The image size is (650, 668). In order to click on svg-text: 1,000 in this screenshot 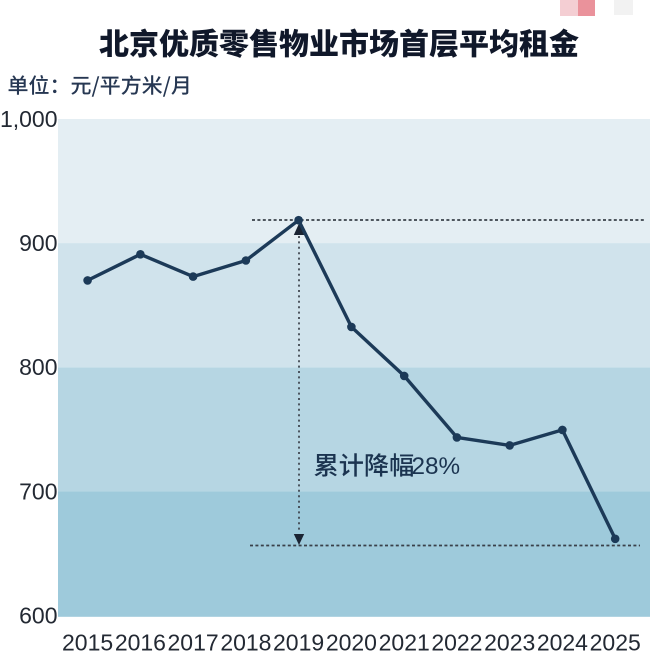, I will do `click(29, 119)`.